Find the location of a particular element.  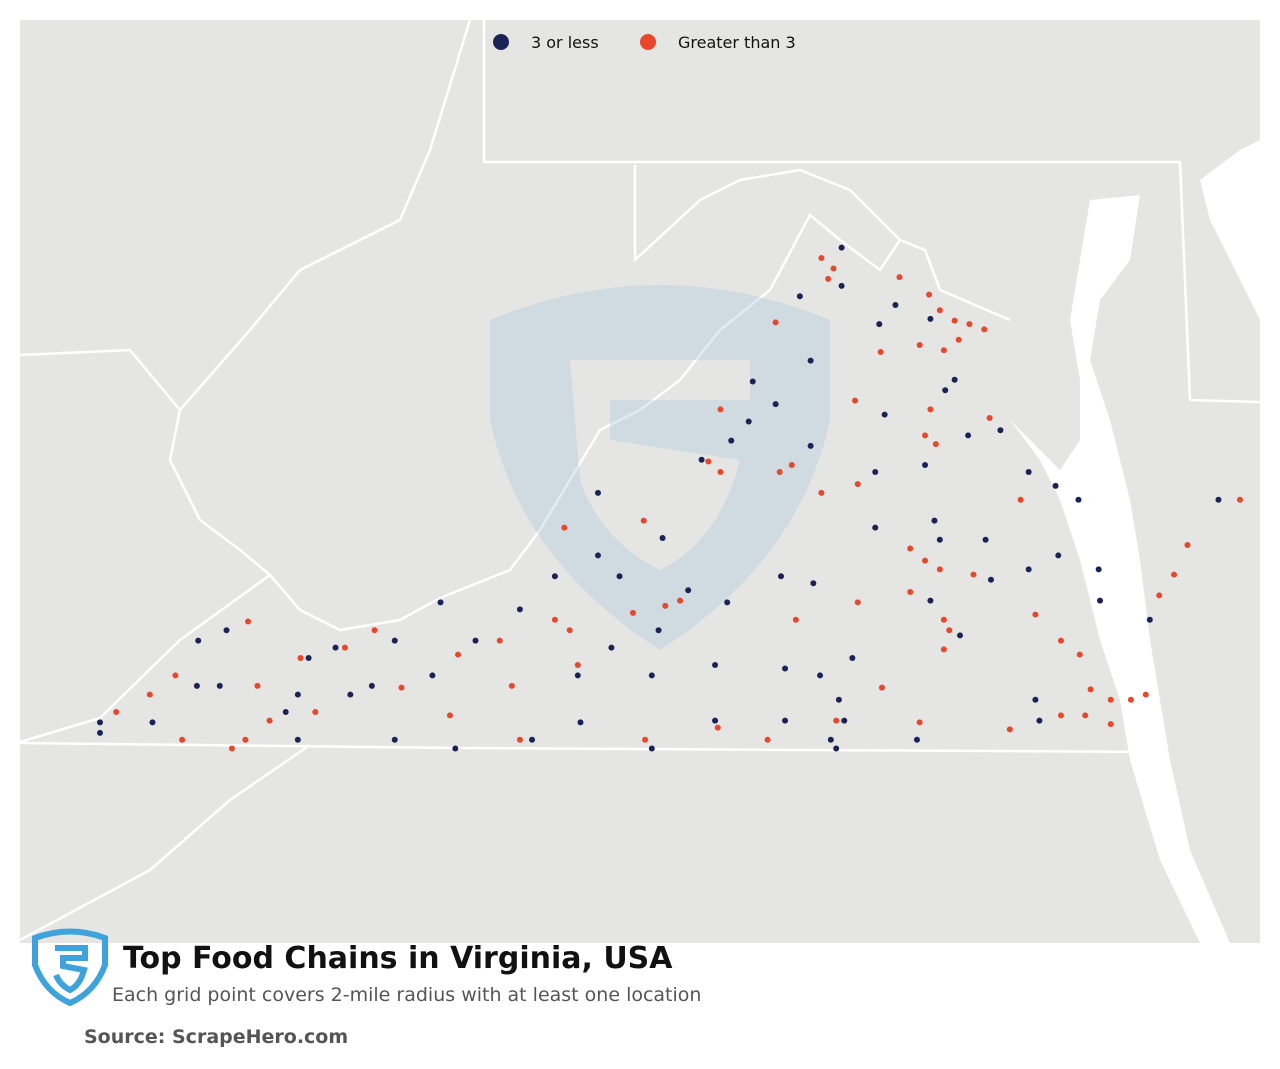

chesapeake-bay is located at coordinates (1110, 569).